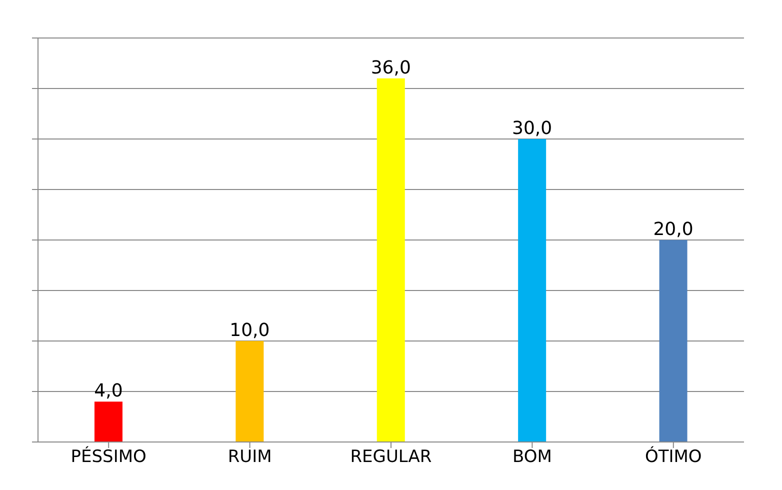 The image size is (782, 490). Describe the element at coordinates (250, 330) in the screenshot. I see `data-label: 10,0` at that location.